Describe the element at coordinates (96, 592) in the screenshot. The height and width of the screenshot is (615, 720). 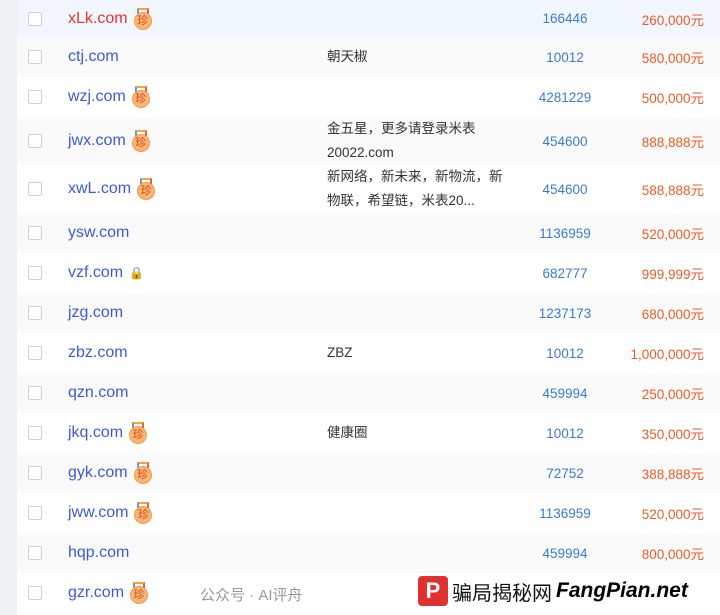
I see `domain-link: gzr.com` at that location.